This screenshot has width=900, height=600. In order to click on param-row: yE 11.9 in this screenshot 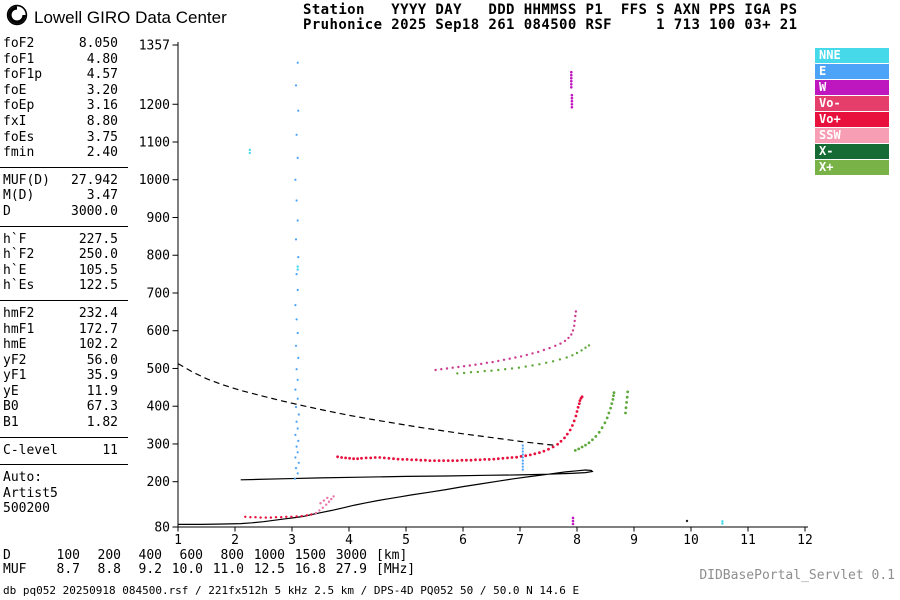, I will do `click(64, 392)`.